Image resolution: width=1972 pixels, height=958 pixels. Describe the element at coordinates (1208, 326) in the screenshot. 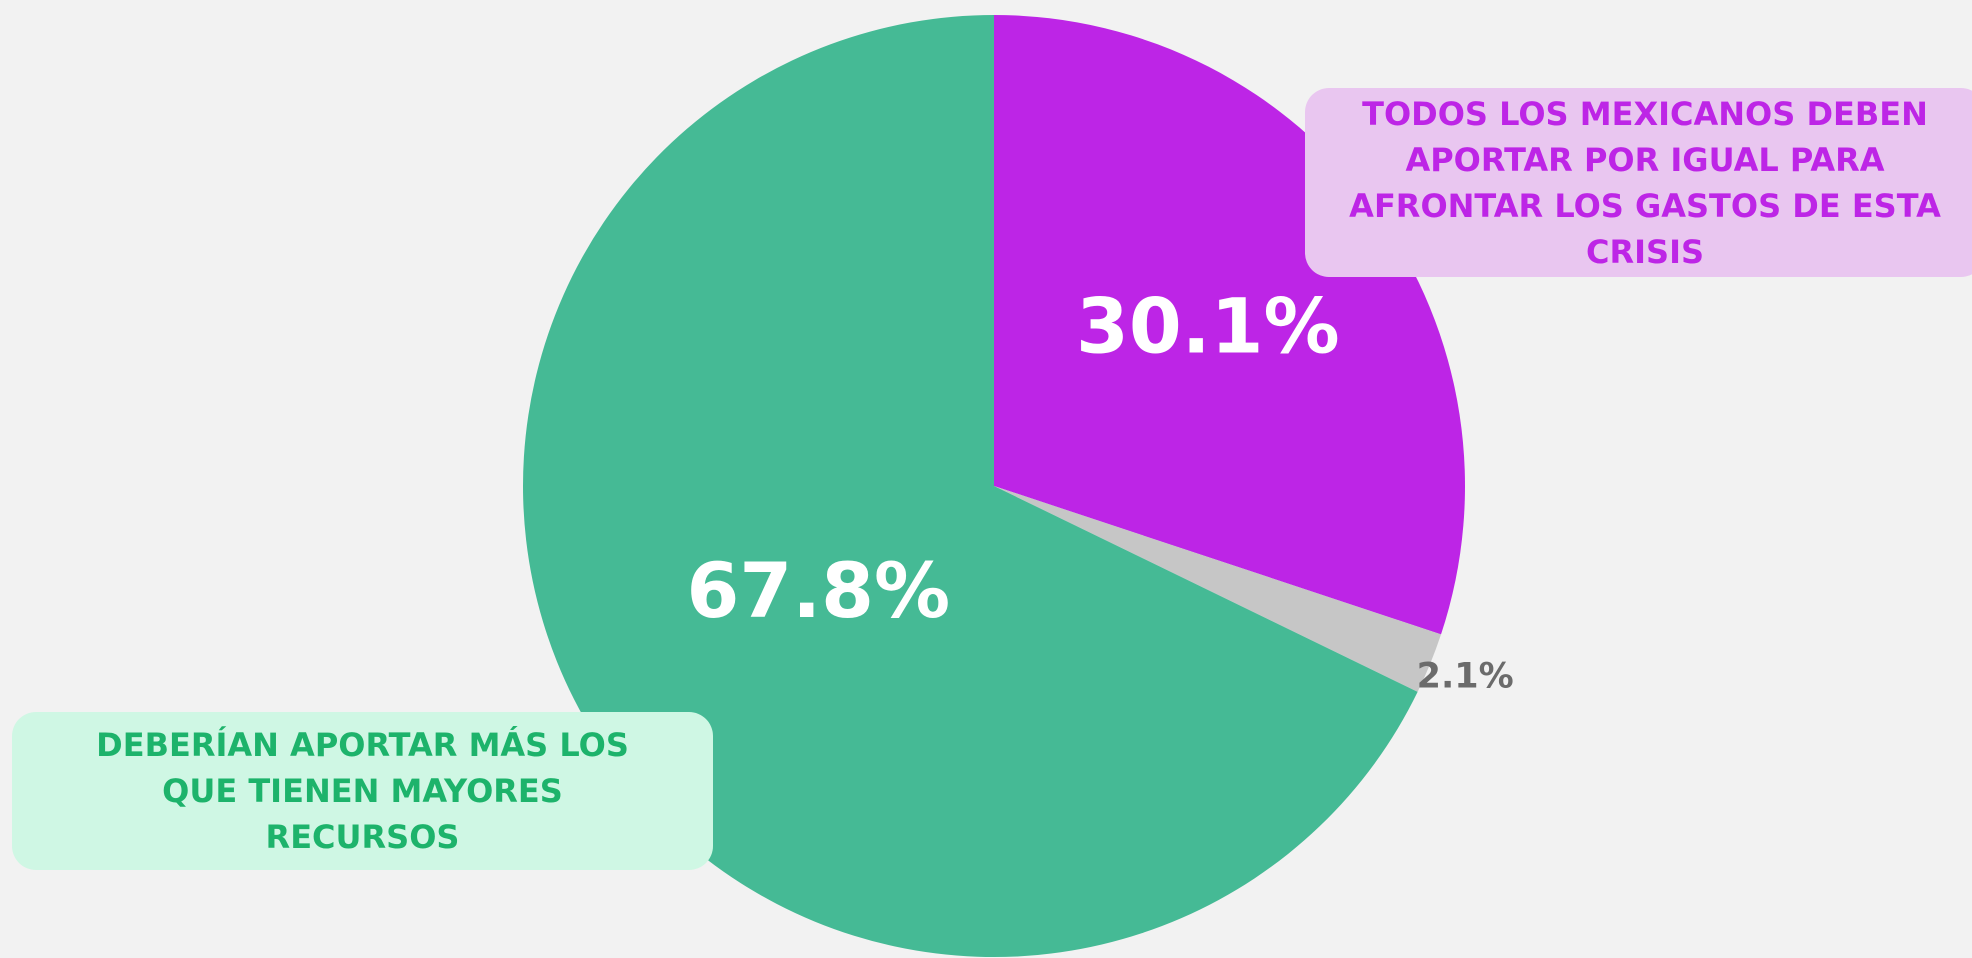

I see `value-label: 30.1%` at that location.